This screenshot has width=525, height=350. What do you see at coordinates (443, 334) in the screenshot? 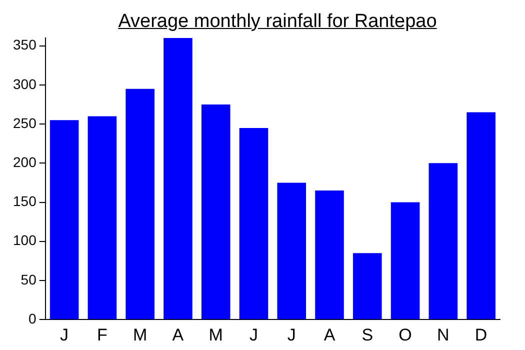
I see `x-tick-label: N` at bounding box center [443, 334].